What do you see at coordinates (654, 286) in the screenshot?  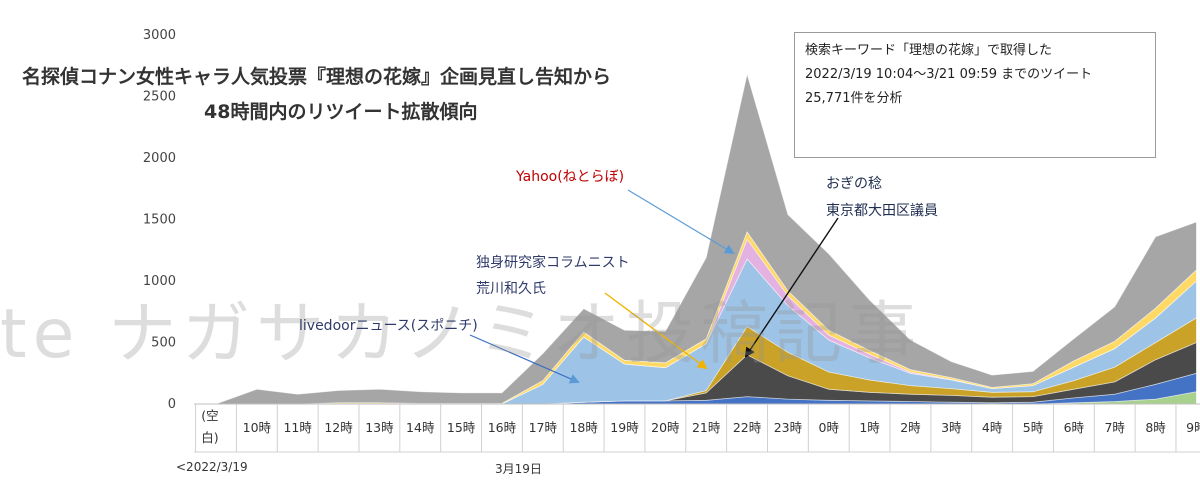 I see `annotation-arrows` at bounding box center [654, 286].